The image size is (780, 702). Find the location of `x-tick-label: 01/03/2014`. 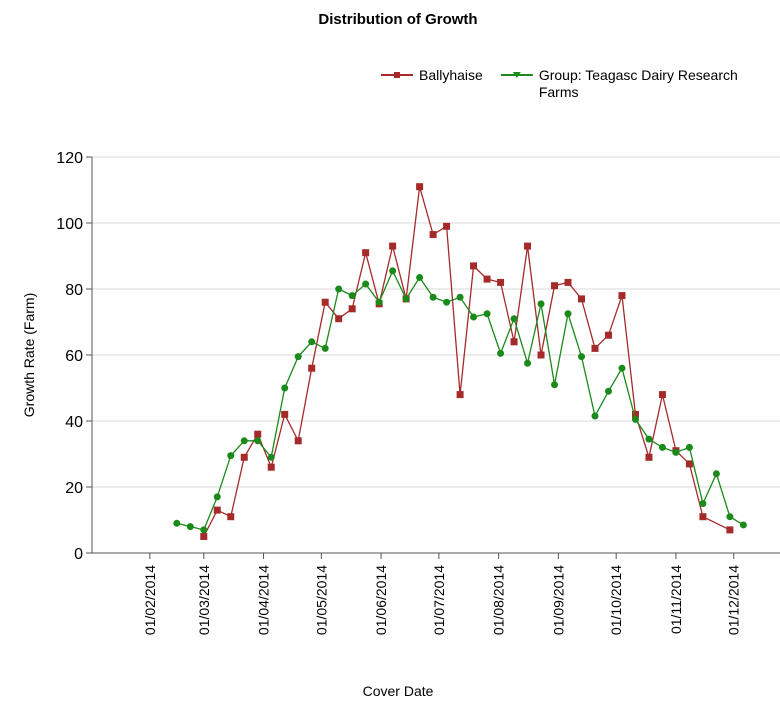

x-tick-label: 01/03/2014 is located at coordinates (204, 600).